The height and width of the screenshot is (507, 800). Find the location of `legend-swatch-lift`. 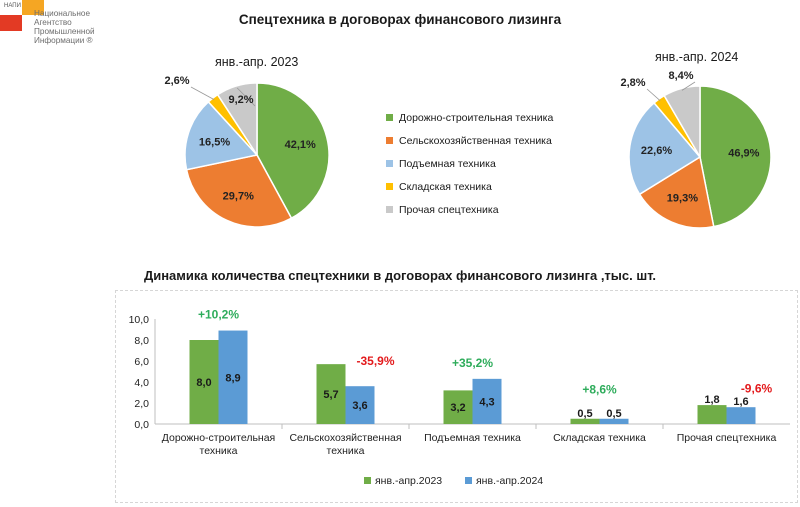

legend-swatch-lift is located at coordinates (389, 163).